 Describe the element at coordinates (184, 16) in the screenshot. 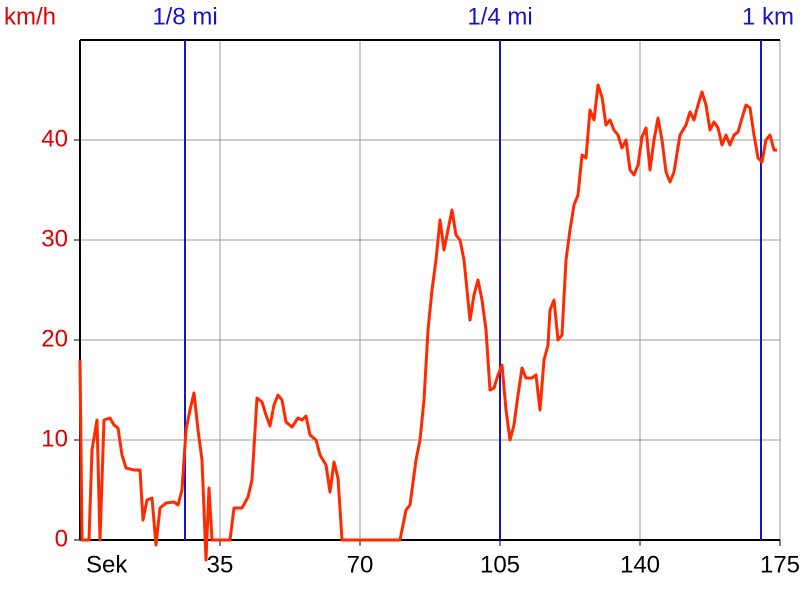

I see `distance-marker-label: 1/8 mi` at that location.